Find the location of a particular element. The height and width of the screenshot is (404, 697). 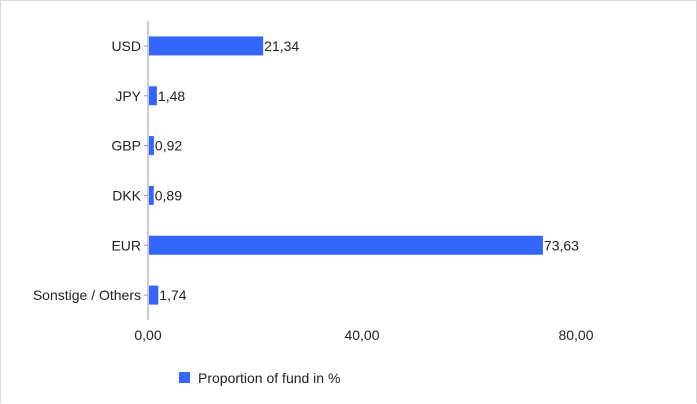

x-tick-label: 80,00 is located at coordinates (575, 335).